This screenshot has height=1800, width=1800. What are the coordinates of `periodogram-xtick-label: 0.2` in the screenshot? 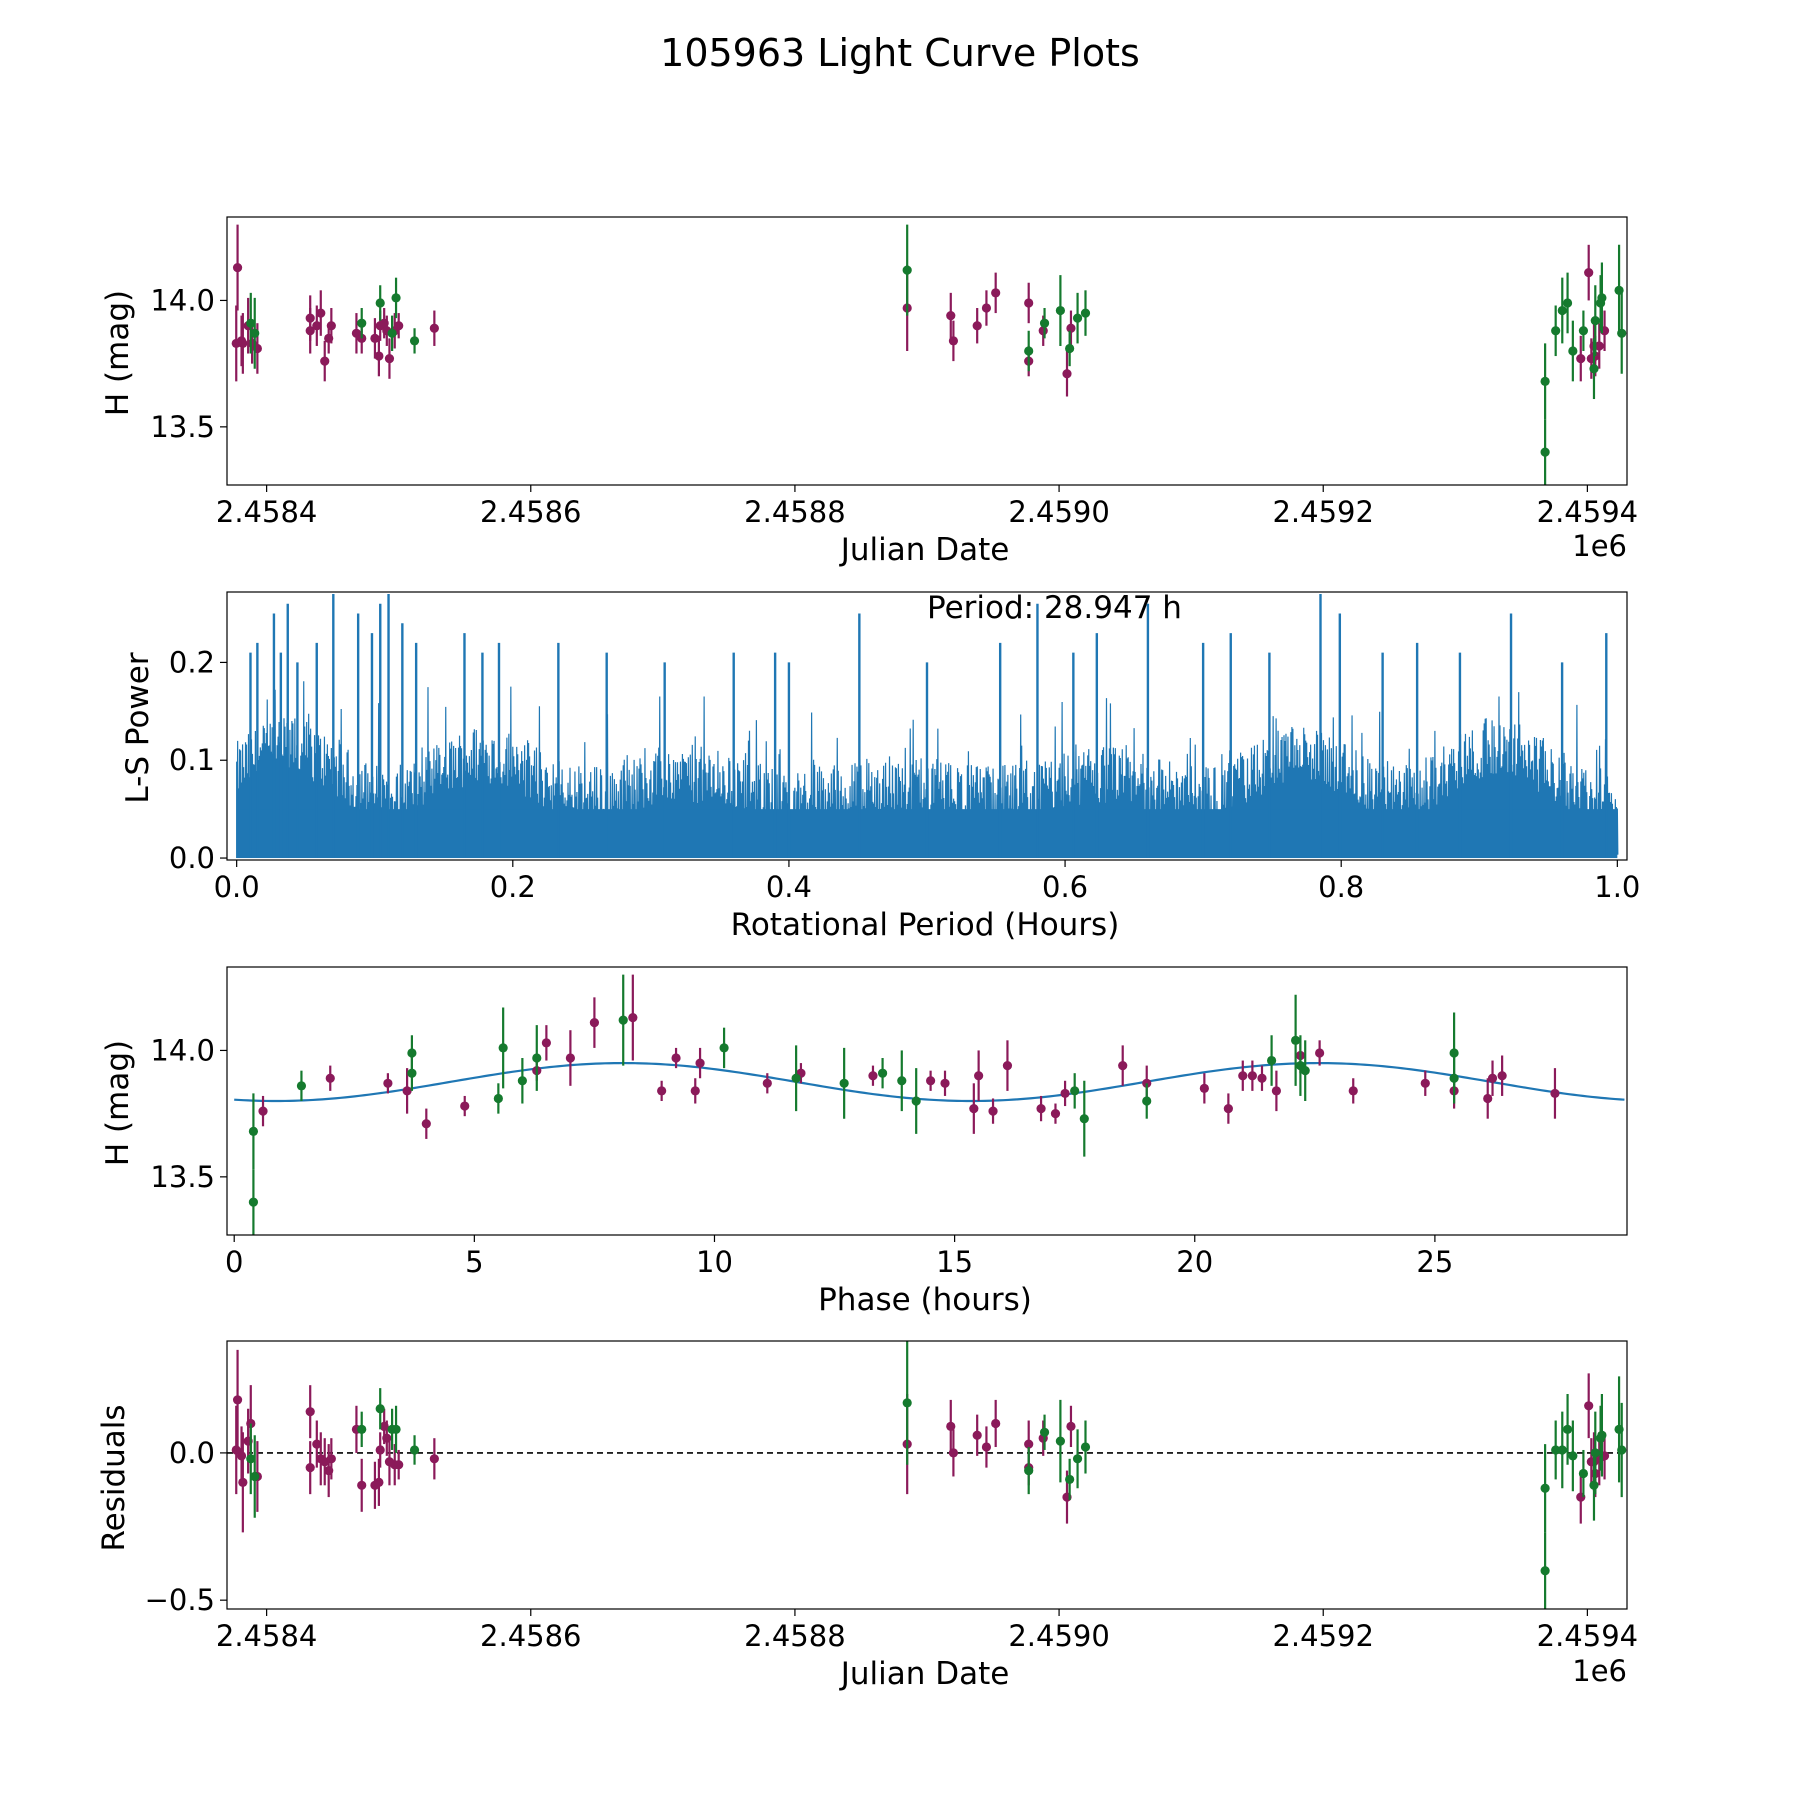 It's located at (513, 887).